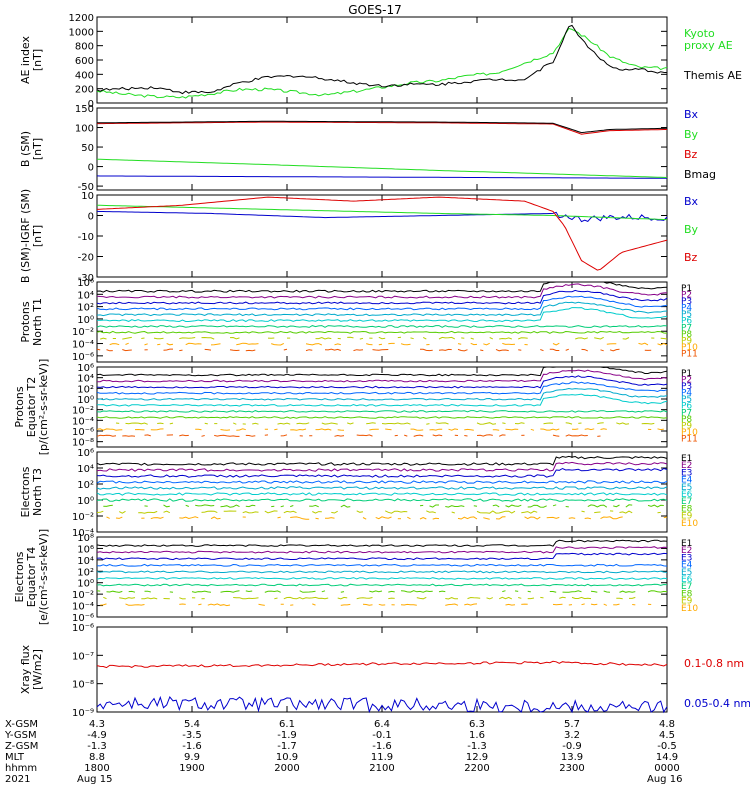 The image size is (750, 800). I want to click on y-axis-label-line: Protons, so click(25, 321).